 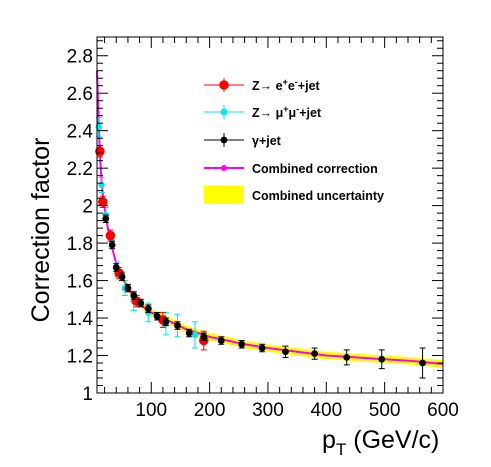 What do you see at coordinates (268, 410) in the screenshot?
I see `x-tick-label: 300` at bounding box center [268, 410].